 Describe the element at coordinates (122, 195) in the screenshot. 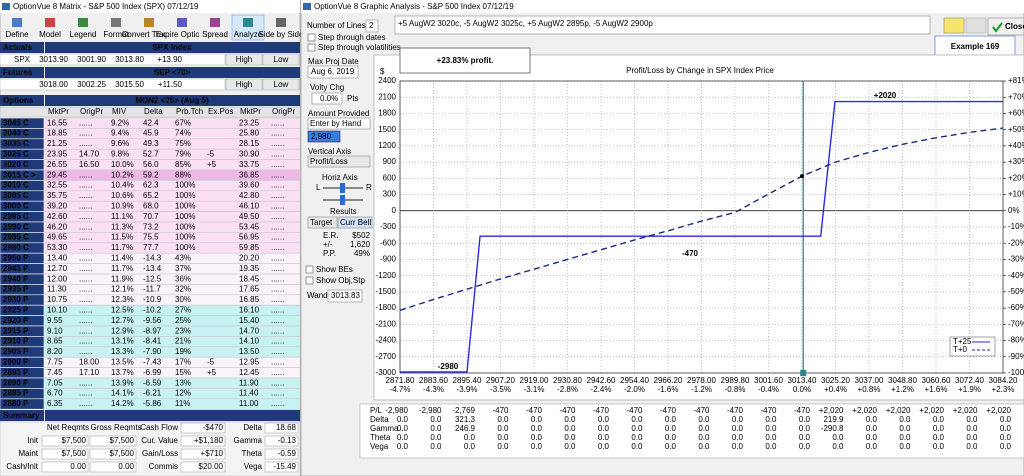

I see `option-cell: 10.6%` at that location.